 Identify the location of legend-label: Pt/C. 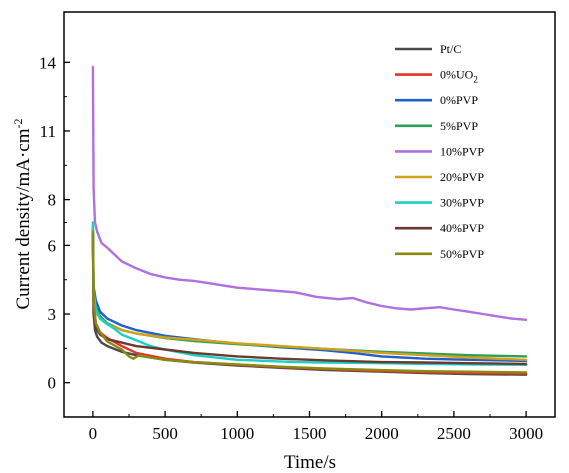
(450, 49).